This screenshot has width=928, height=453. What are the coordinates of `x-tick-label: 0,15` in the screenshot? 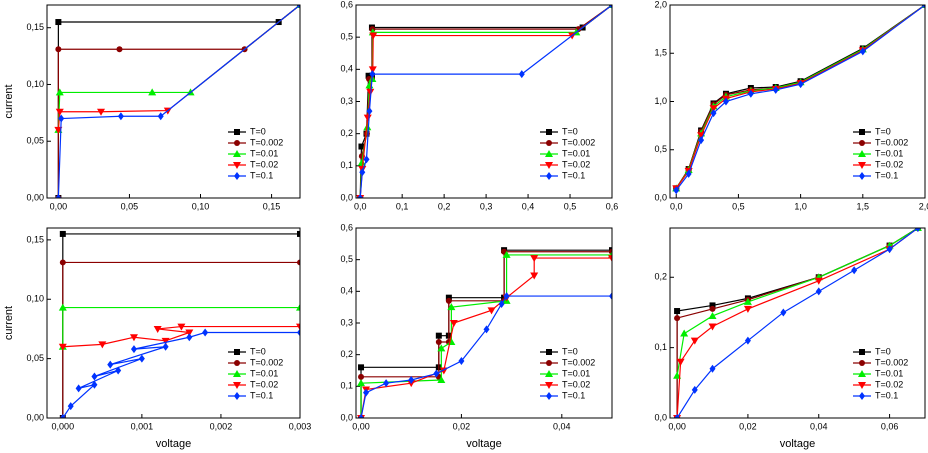 It's located at (272, 206).